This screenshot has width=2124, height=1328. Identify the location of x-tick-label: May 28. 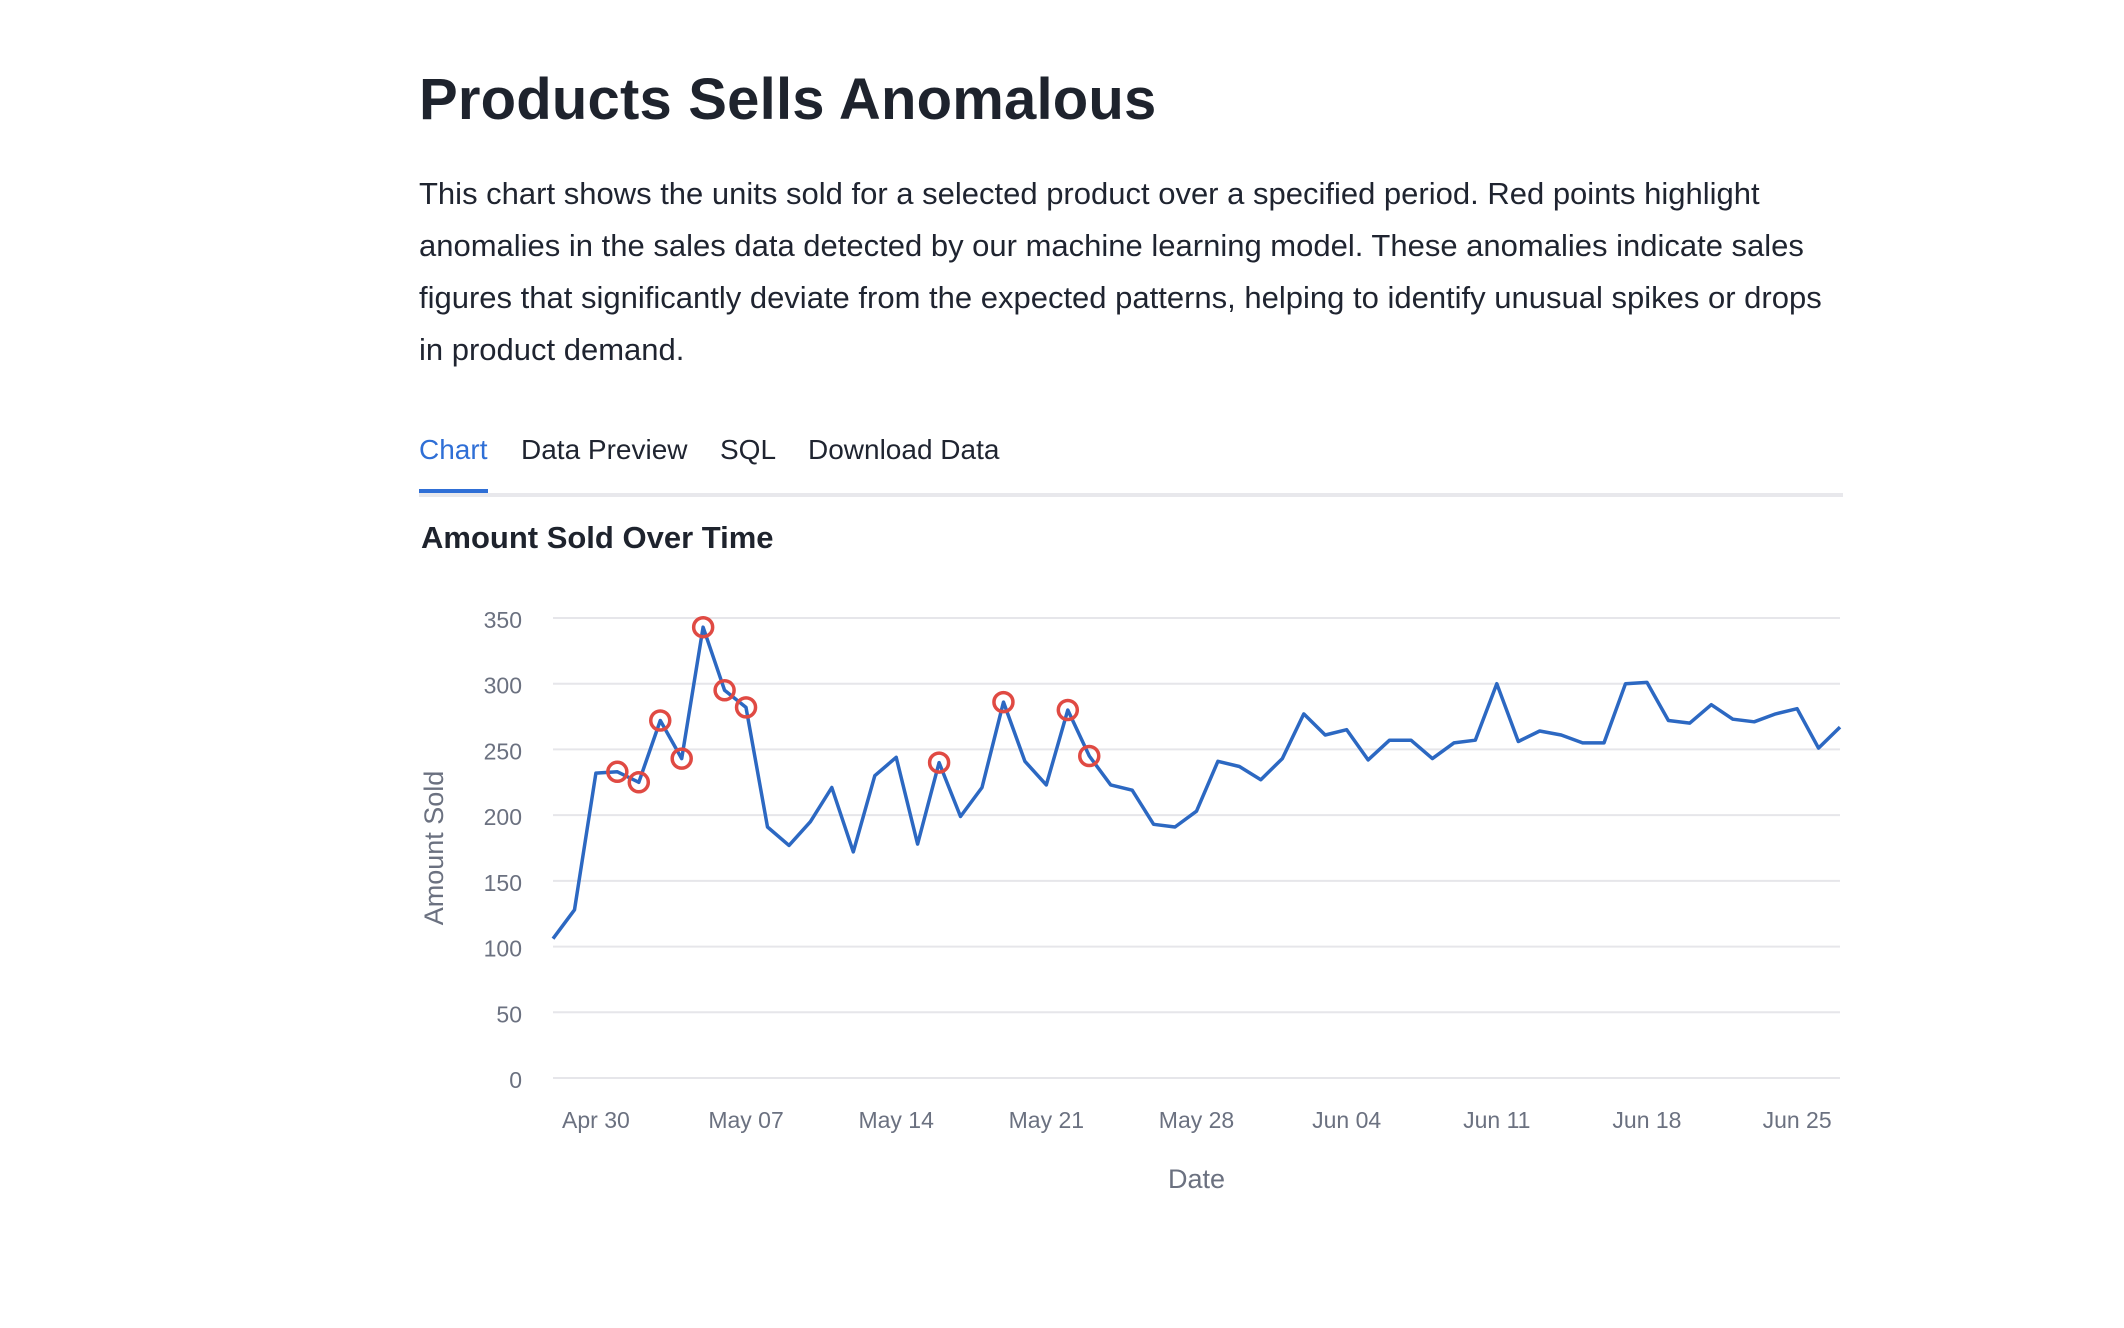
(1196, 1120).